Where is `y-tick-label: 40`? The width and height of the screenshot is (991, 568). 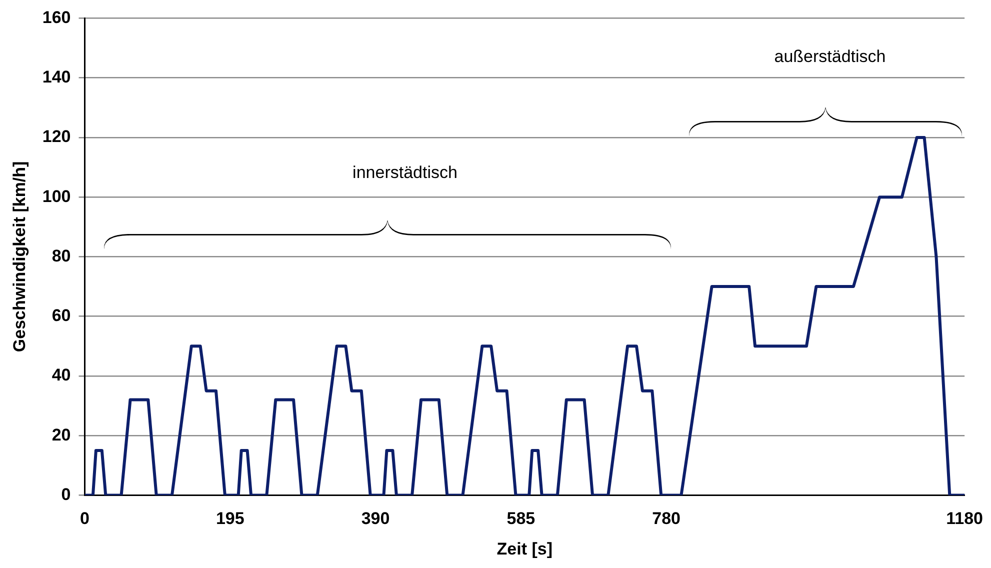 y-tick-label: 40 is located at coordinates (61, 375).